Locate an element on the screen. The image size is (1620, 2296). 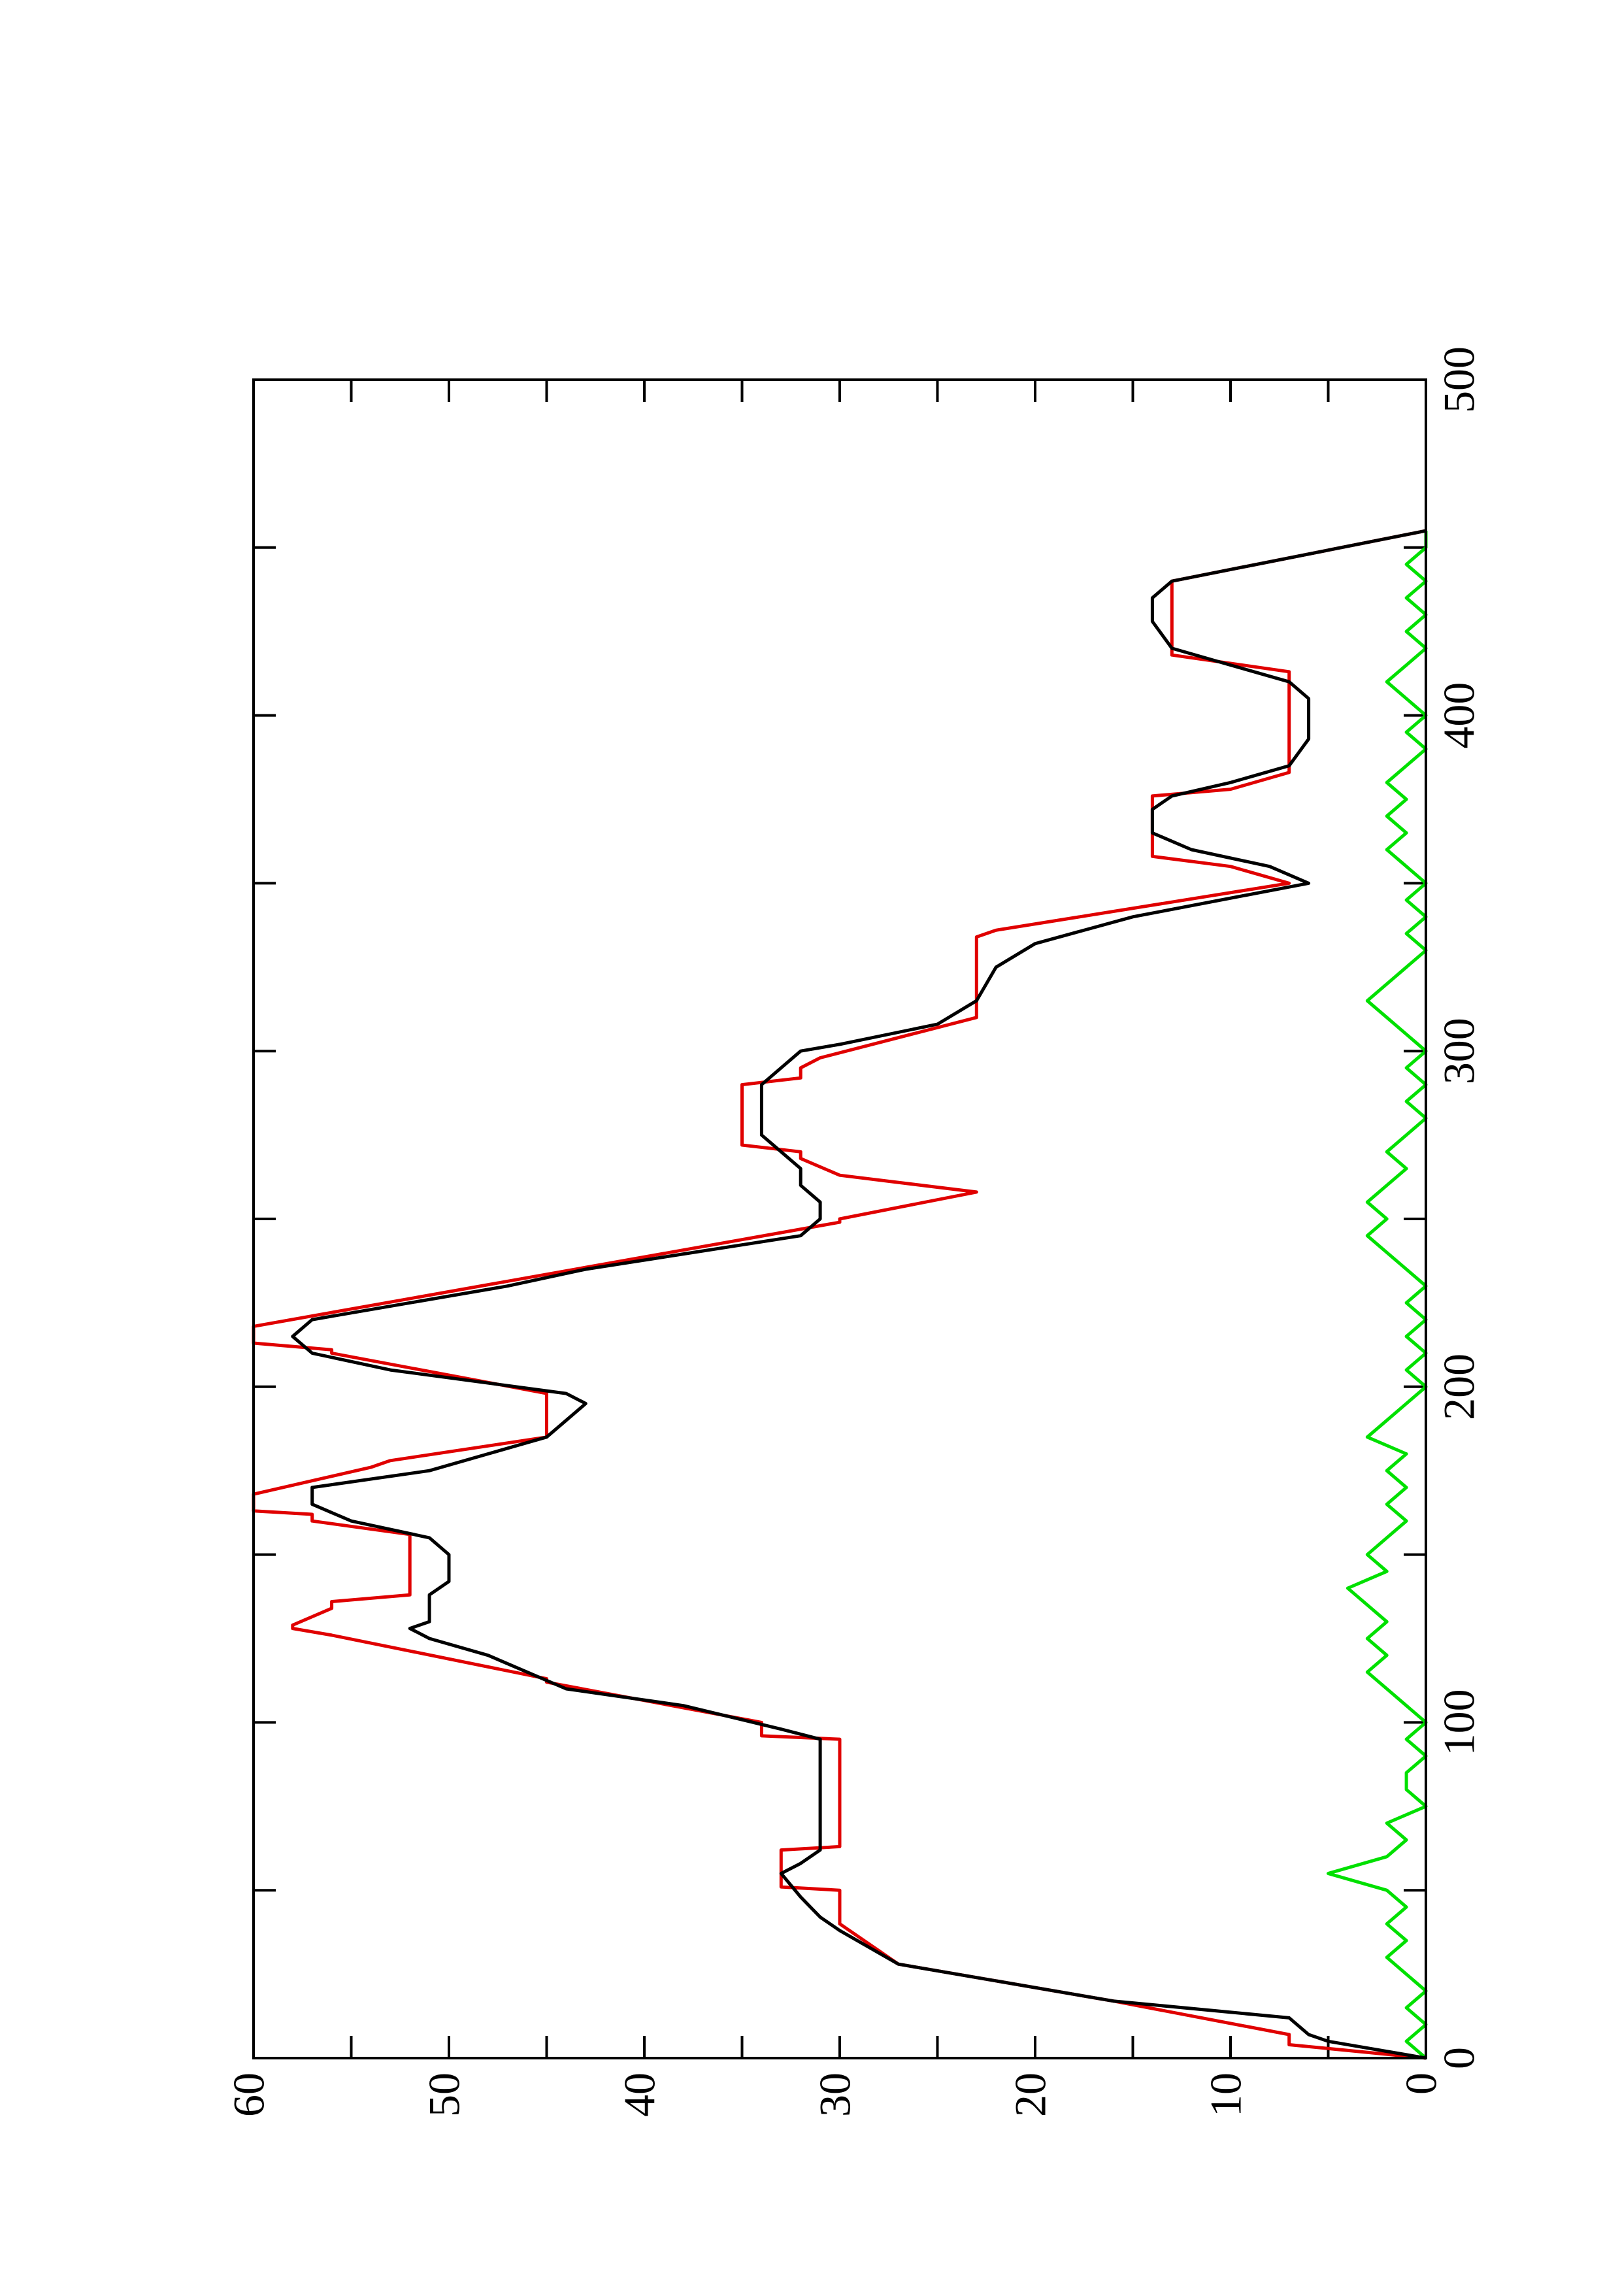
y-tick-label: 0 is located at coordinates (1421, 2083).